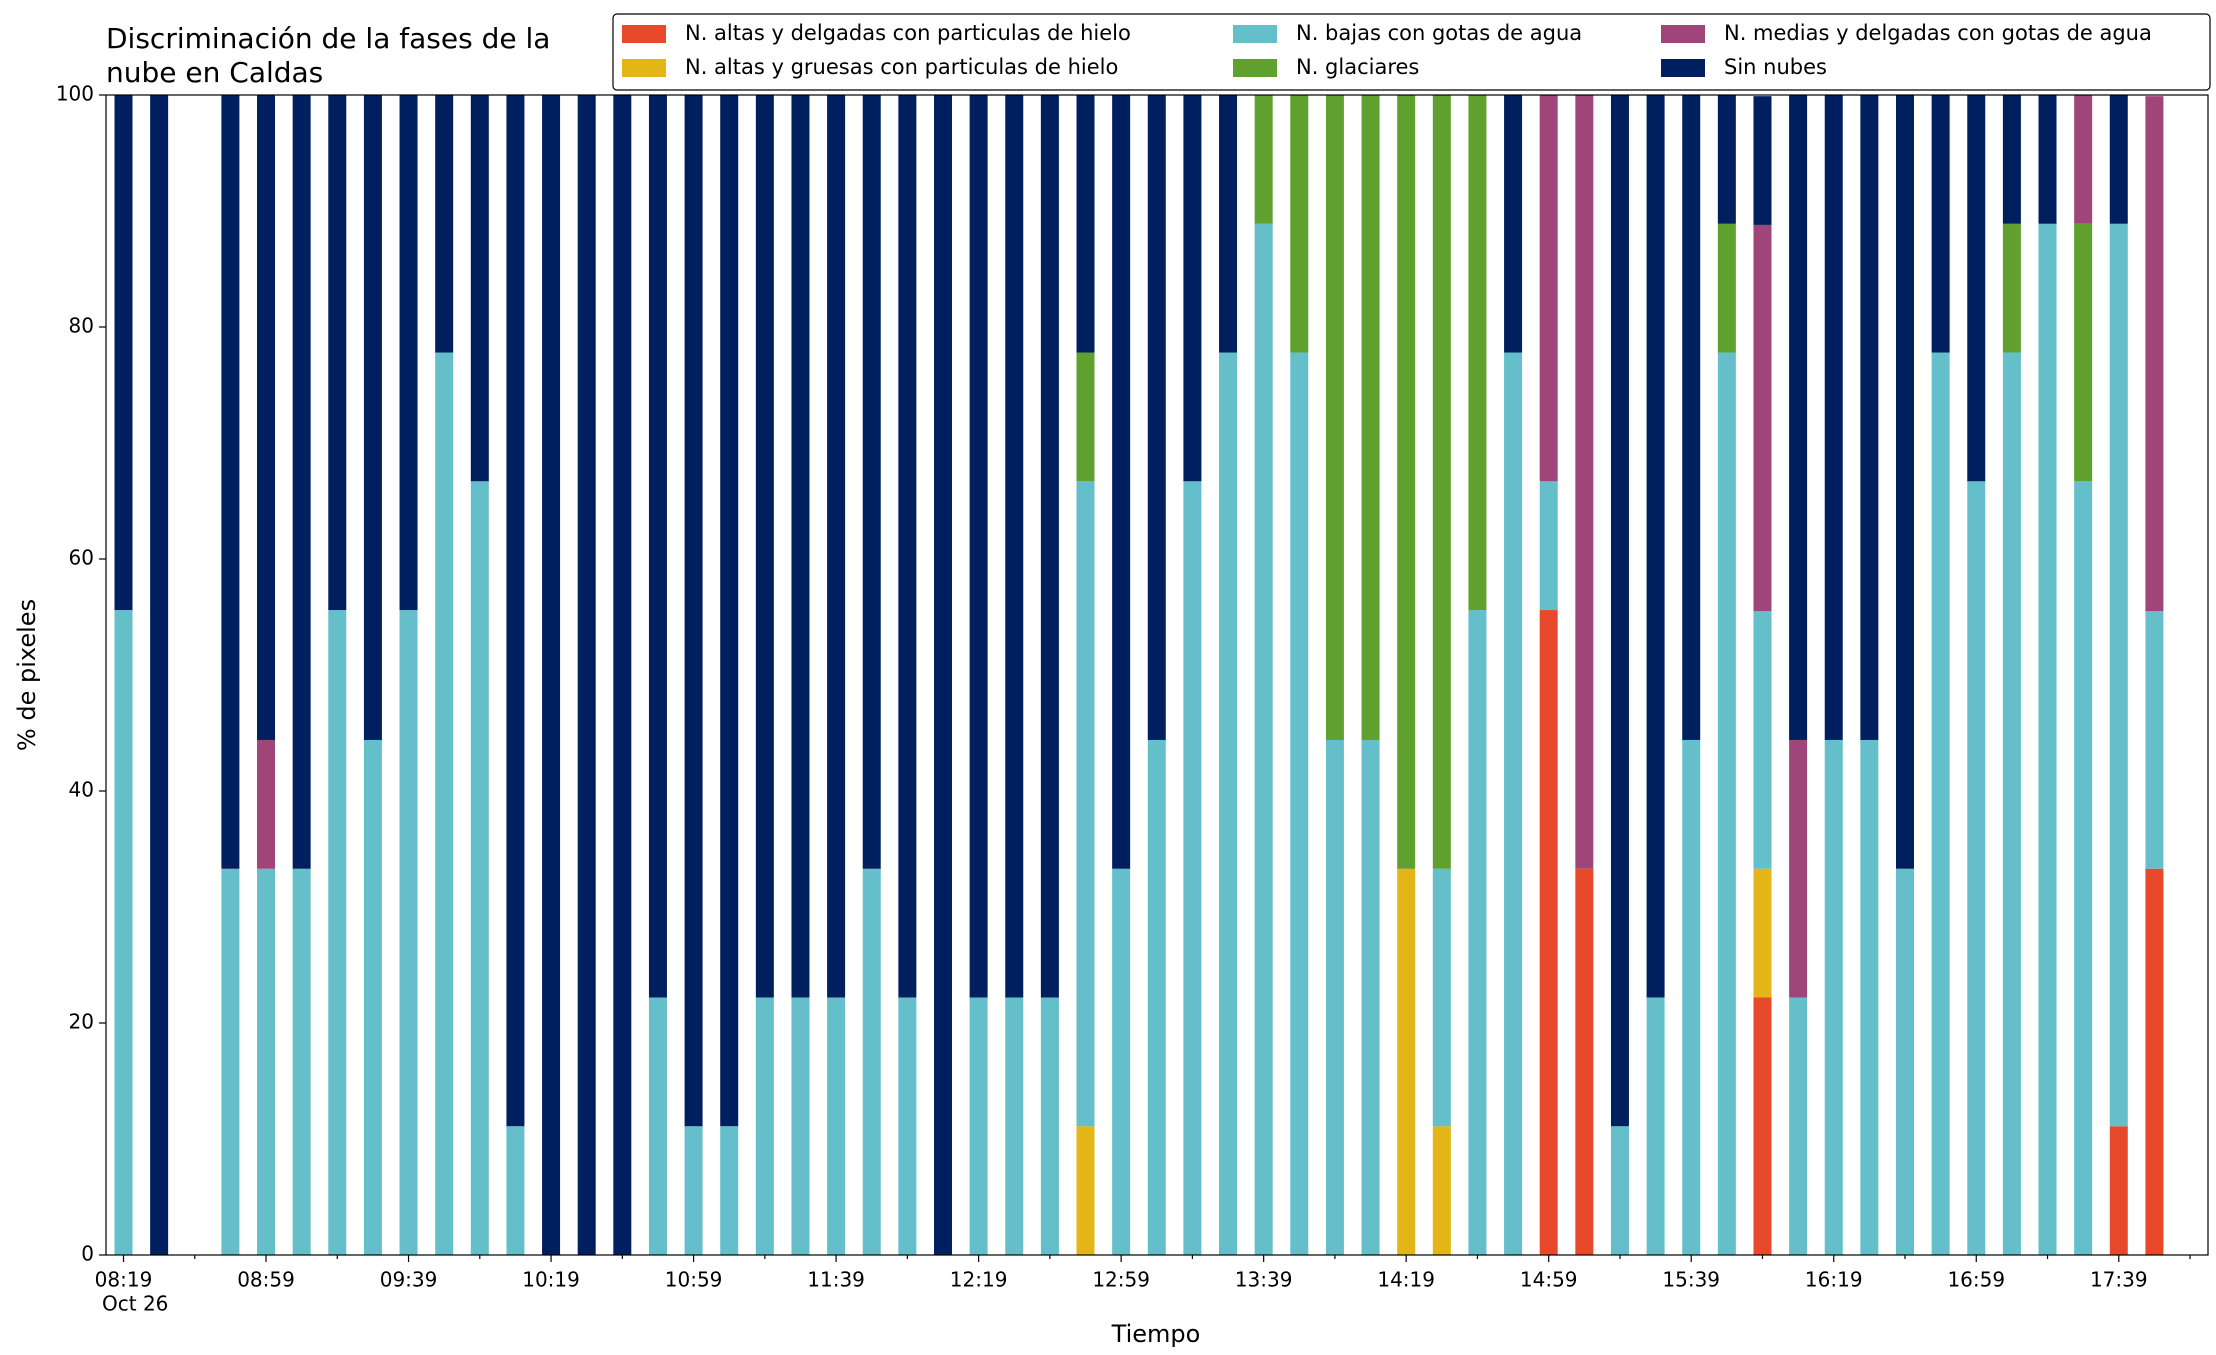  Describe the element at coordinates (87, 1254) in the screenshot. I see `y-tick-label: 0` at that location.